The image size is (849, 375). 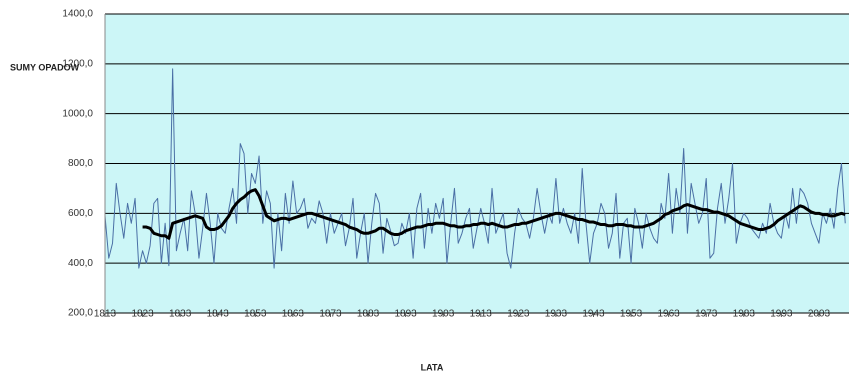 What do you see at coordinates (330, 314) in the screenshot?
I see `x-tick-label: 1873` at bounding box center [330, 314].